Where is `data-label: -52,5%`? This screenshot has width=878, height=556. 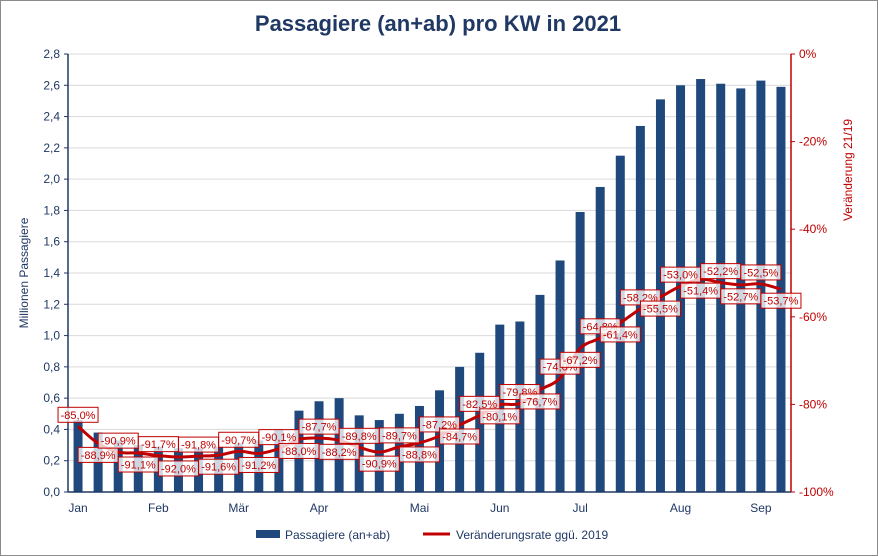 data-label: -52,5% is located at coordinates (761, 272).